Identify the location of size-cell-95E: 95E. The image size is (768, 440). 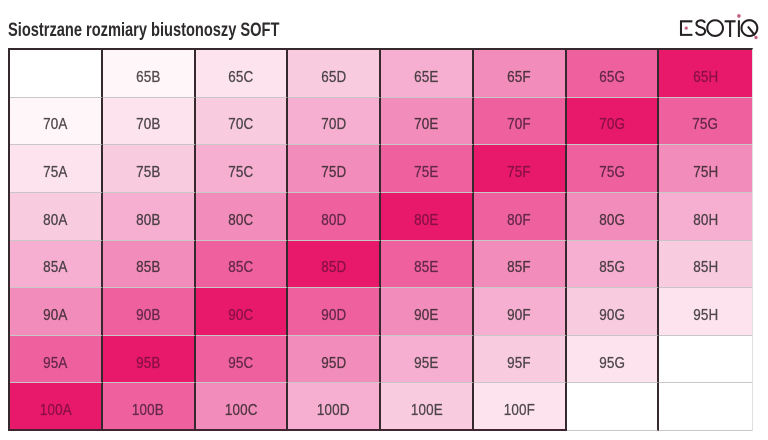
(427, 359).